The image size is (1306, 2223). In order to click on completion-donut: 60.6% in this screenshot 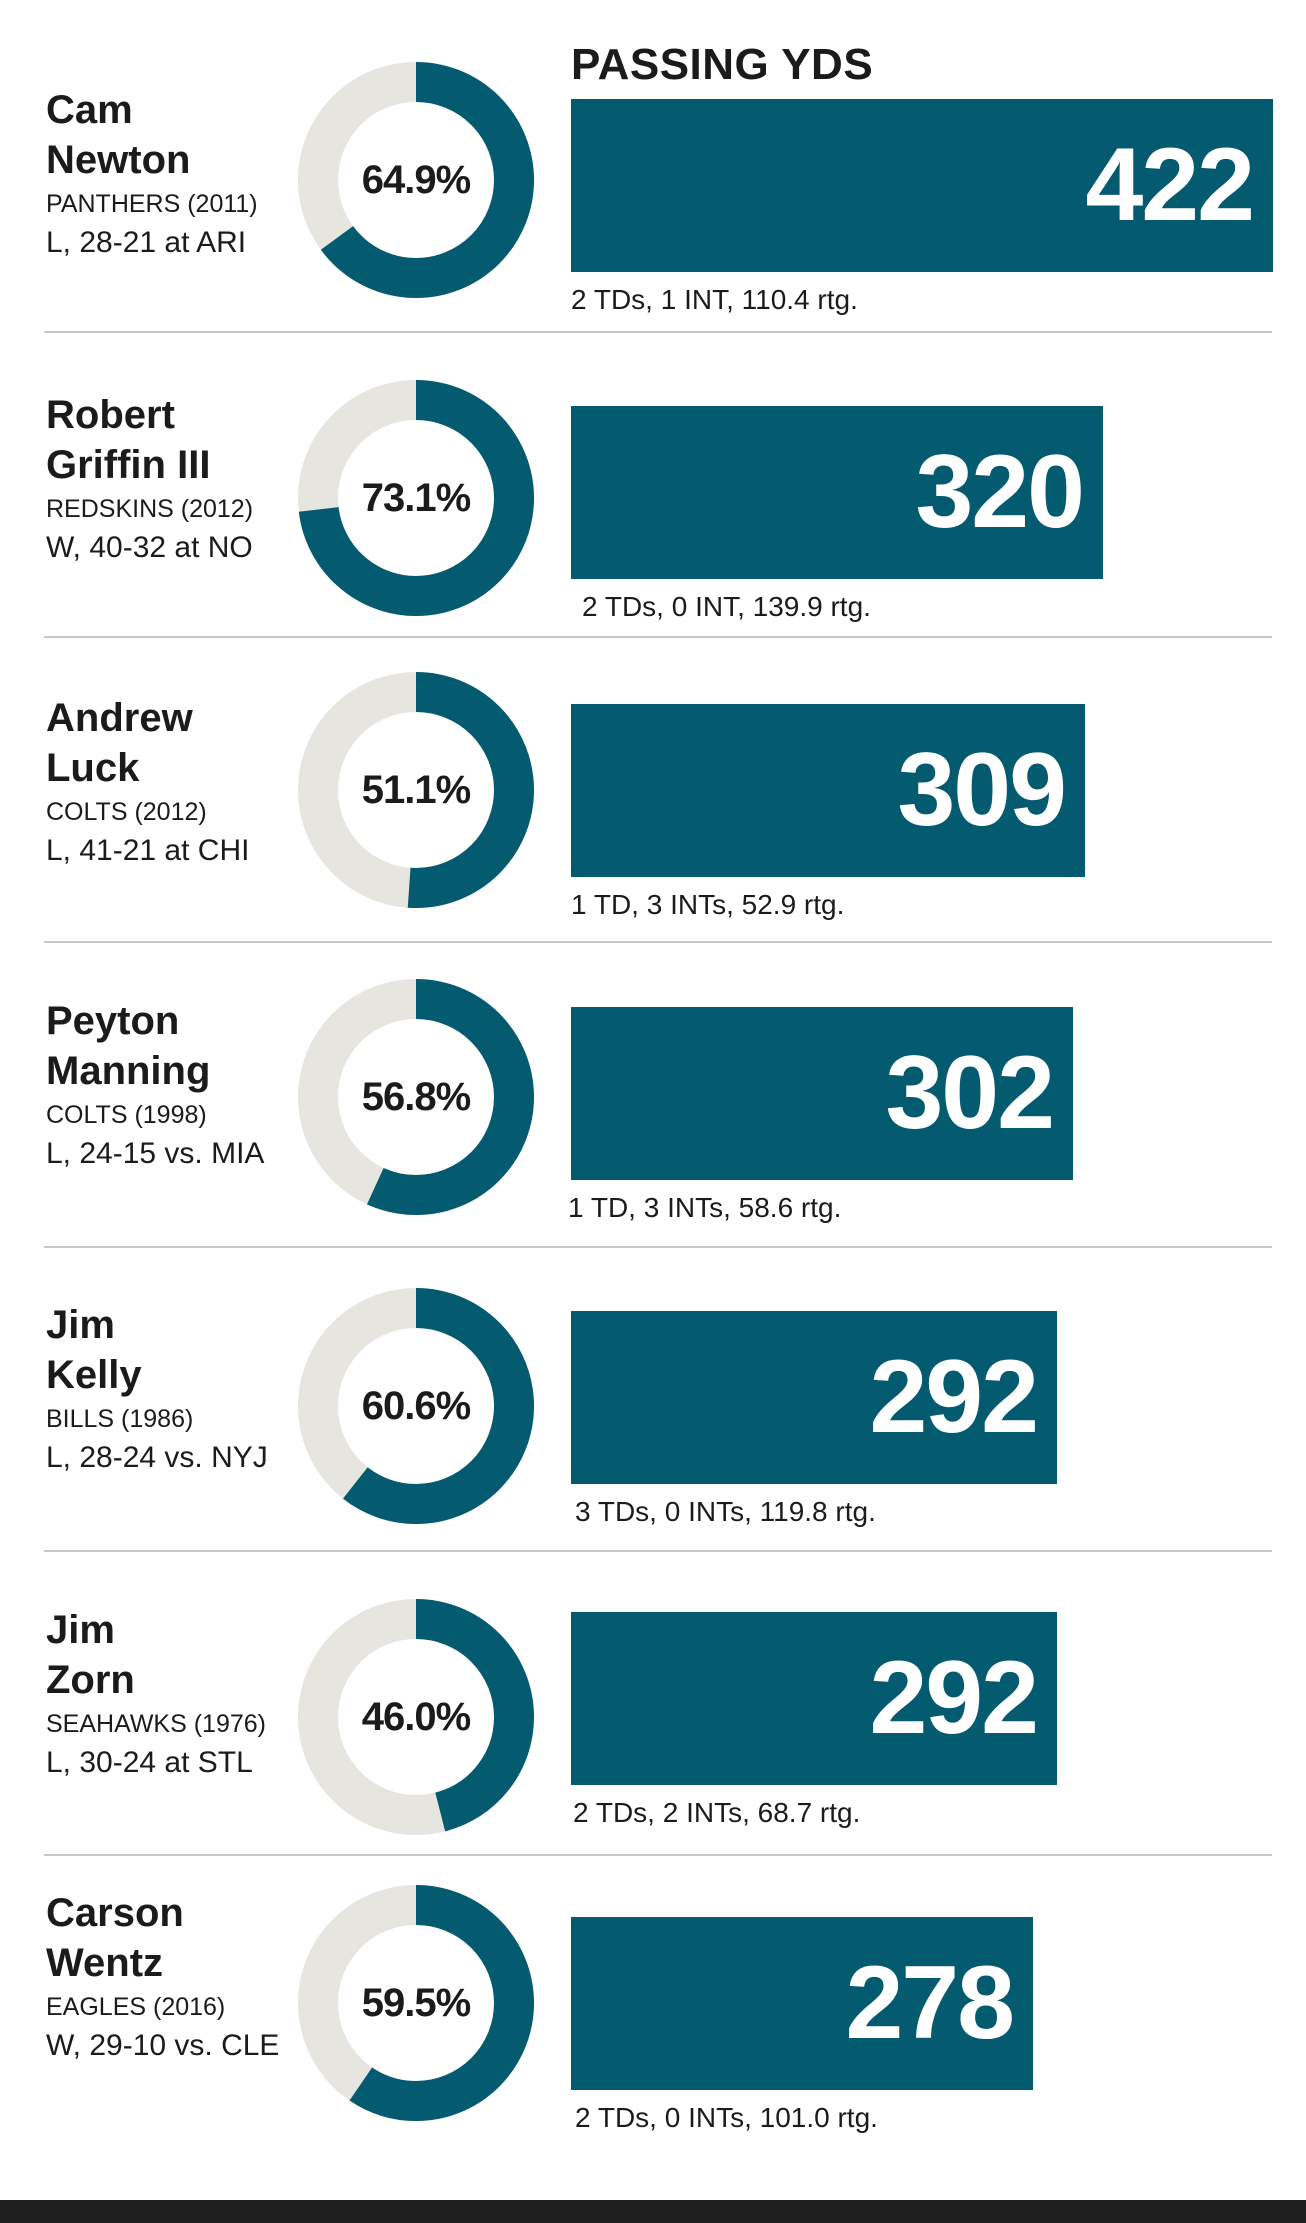, I will do `click(416, 1406)`.